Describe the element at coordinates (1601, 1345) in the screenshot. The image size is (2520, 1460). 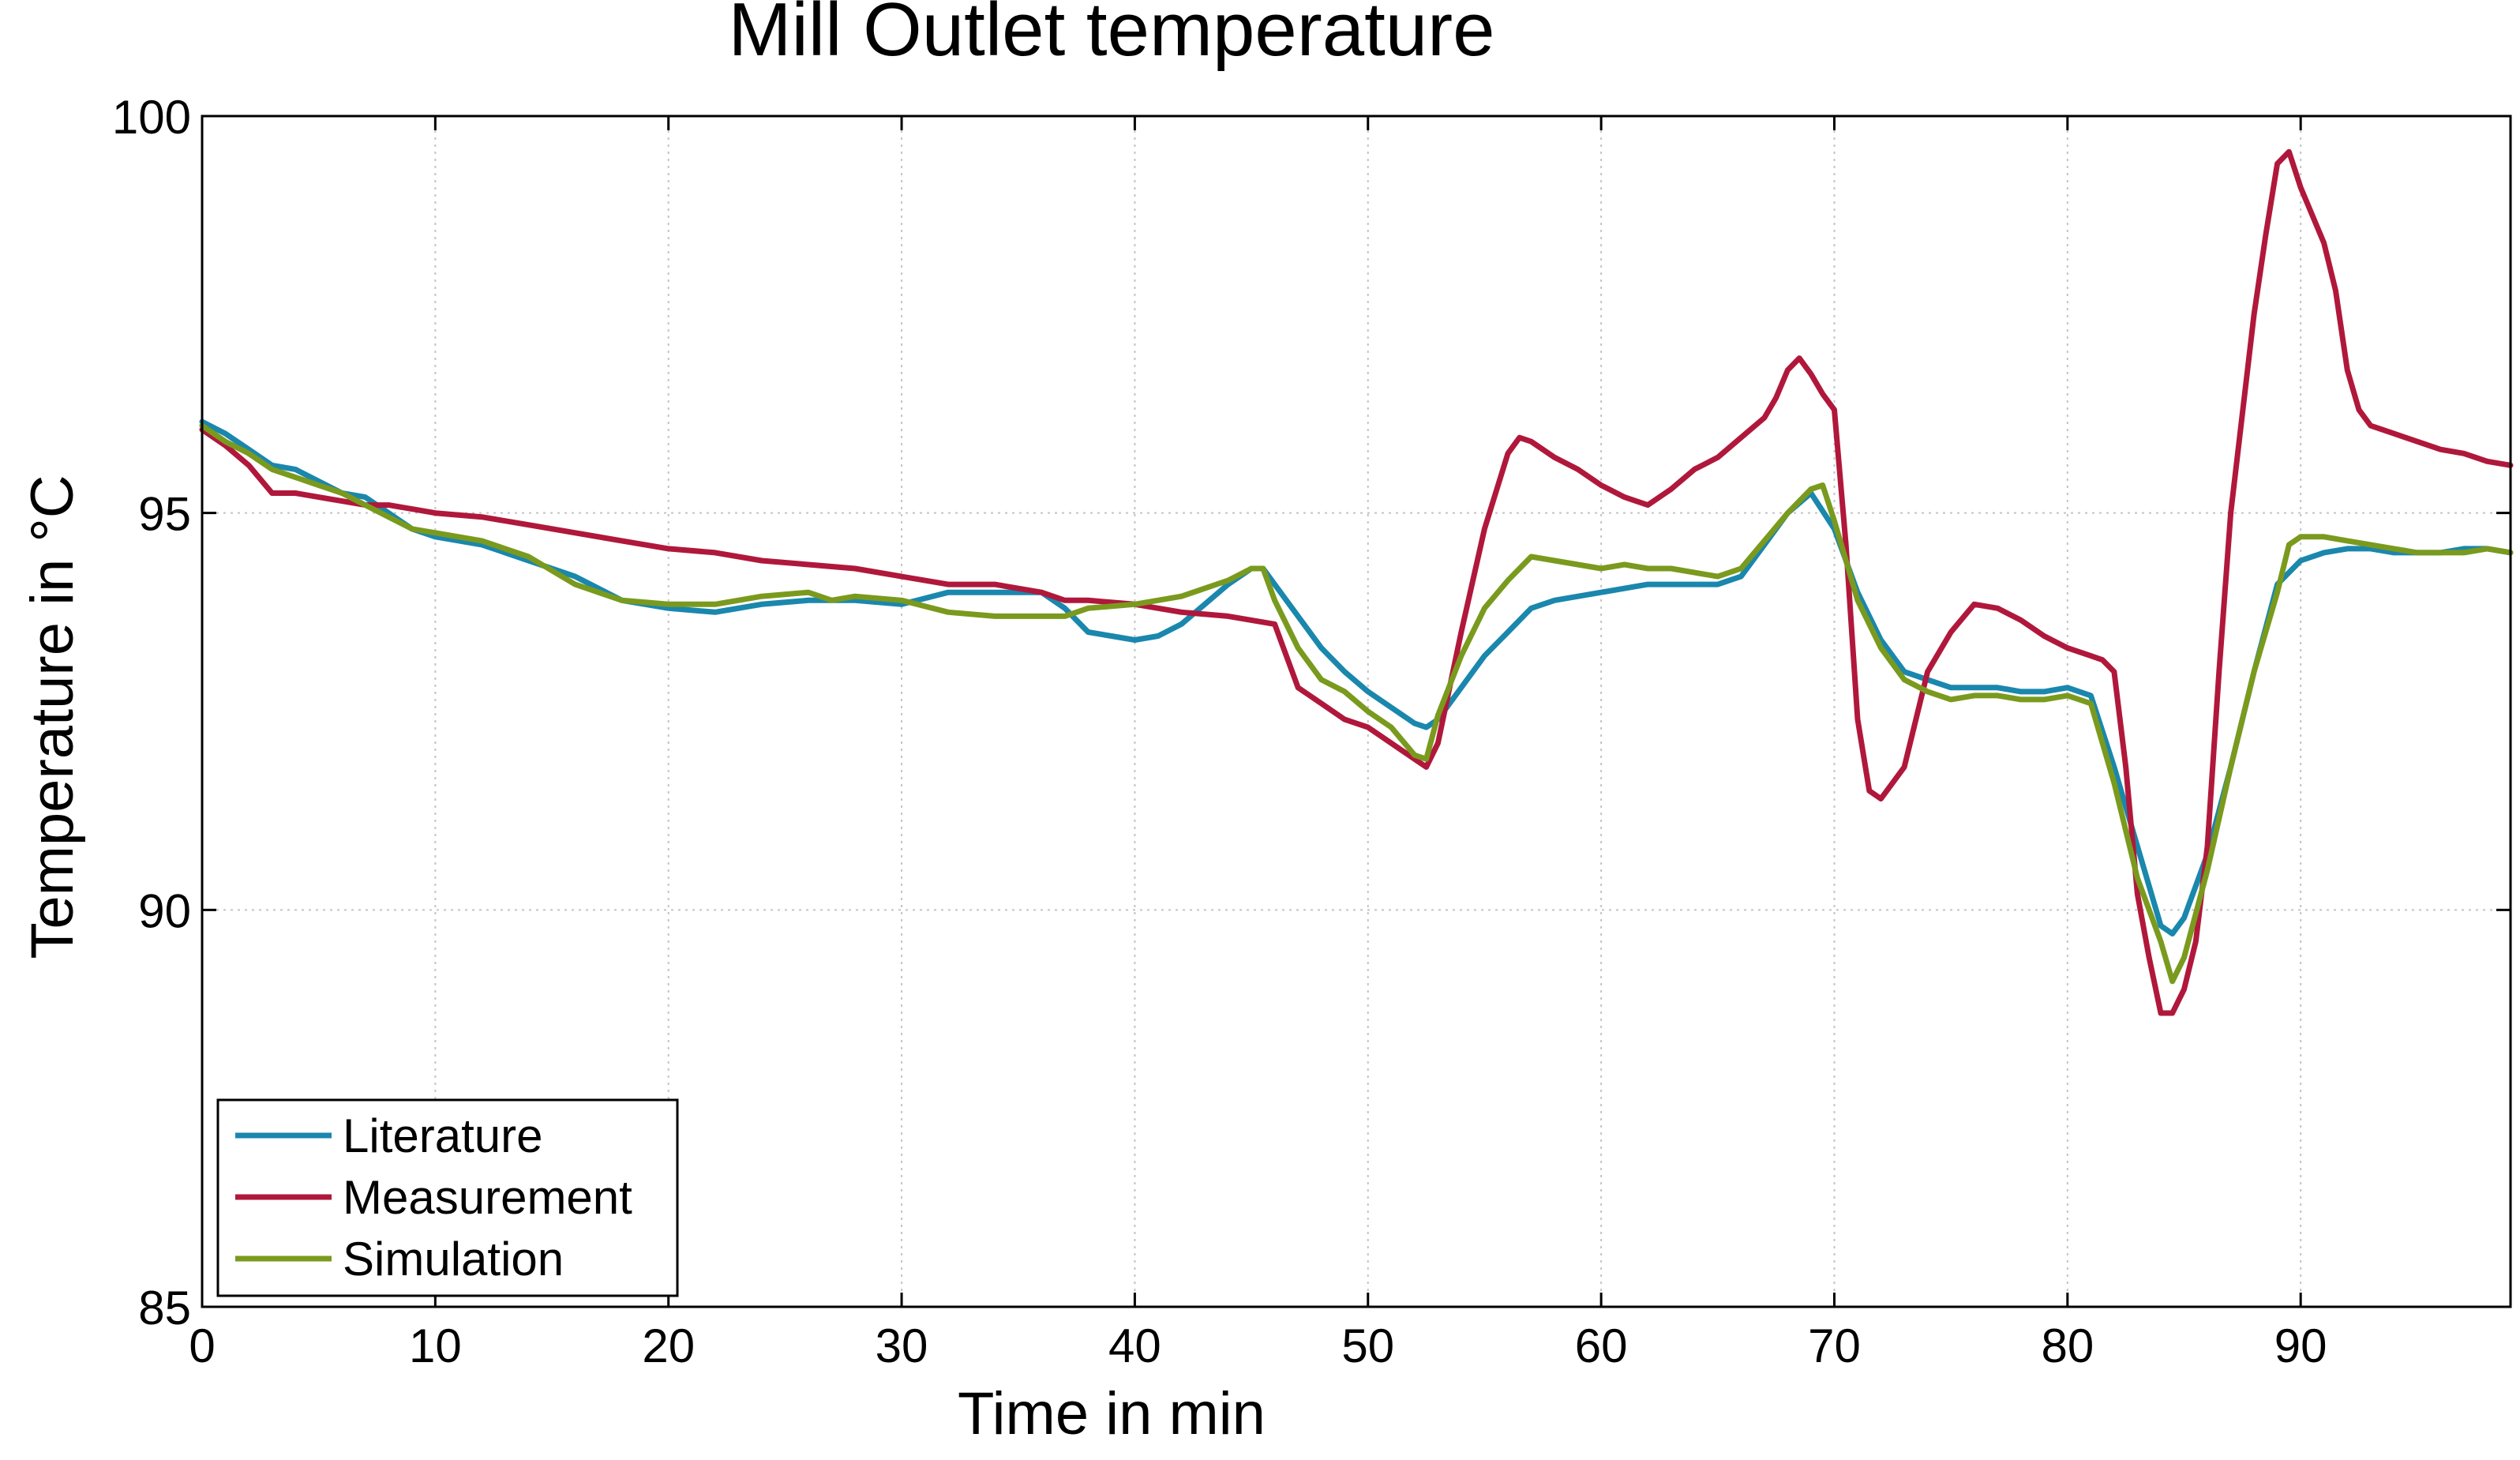
I see `x-tick-label: 60` at that location.